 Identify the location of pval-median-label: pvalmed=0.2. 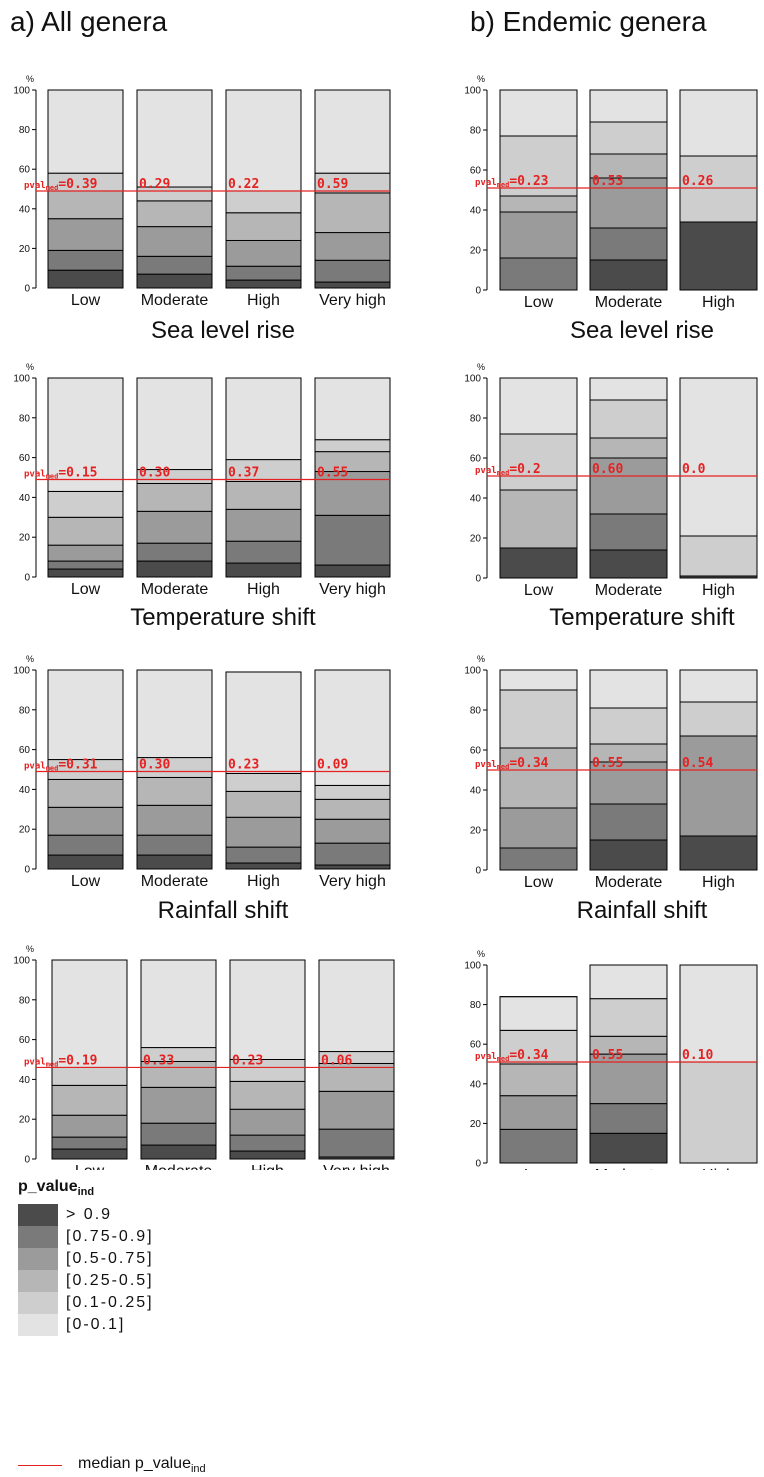
(508, 469).